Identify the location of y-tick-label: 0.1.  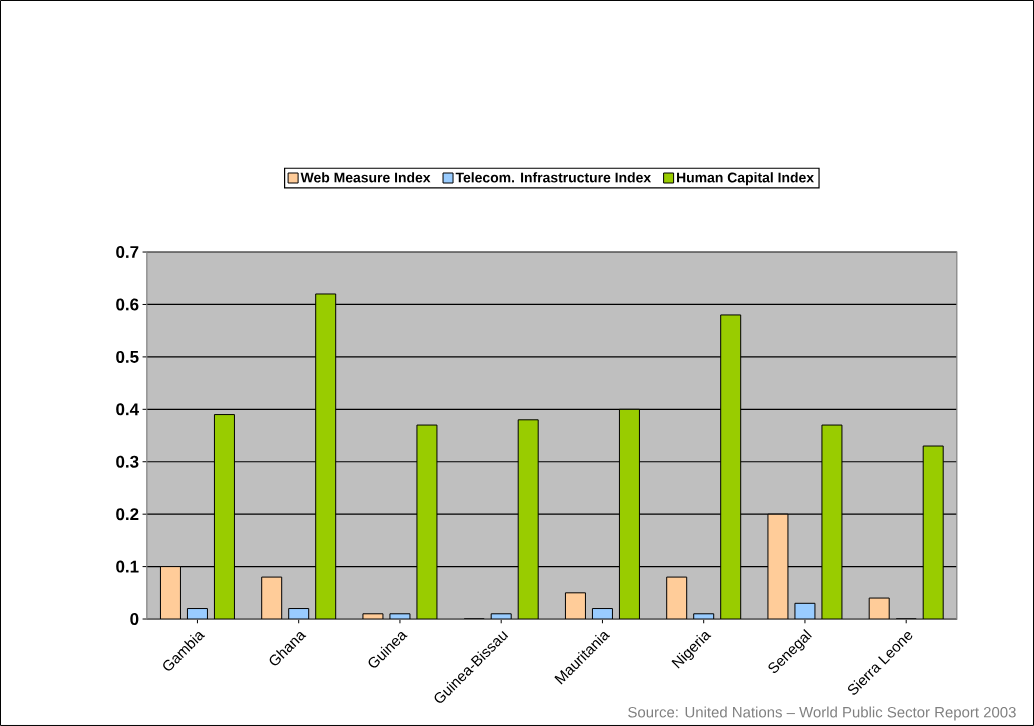
(127, 566).